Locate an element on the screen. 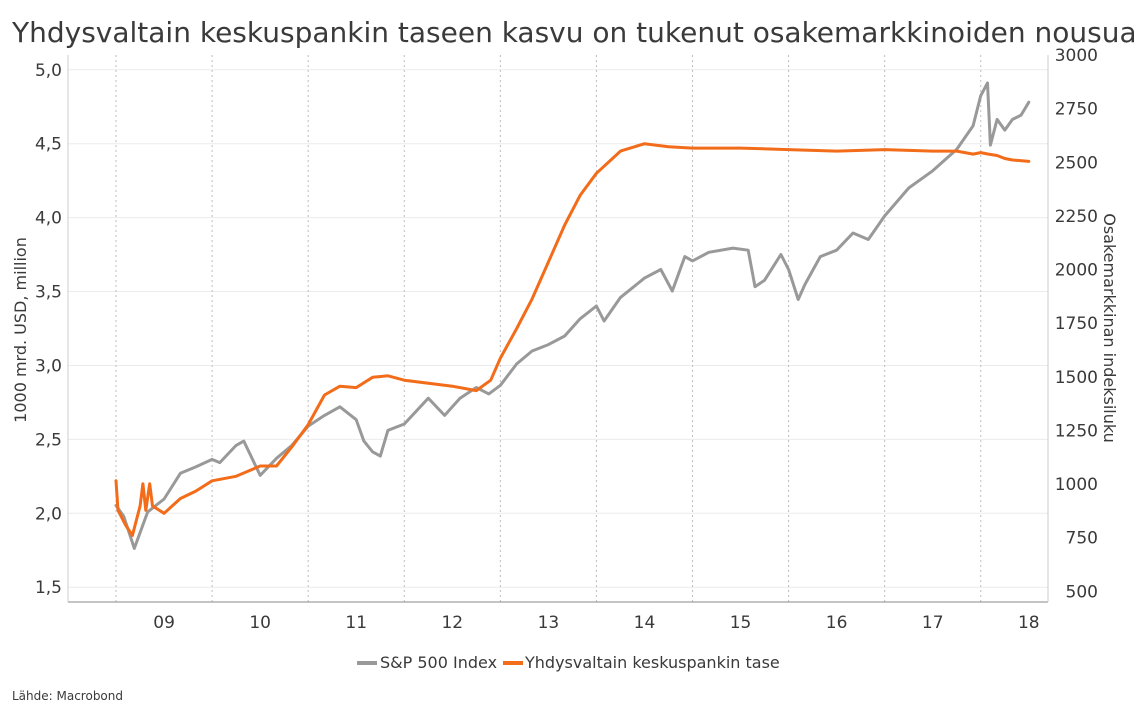 This screenshot has width=1134, height=715. right-y-tick-label: 1750 is located at coordinates (1076, 324).